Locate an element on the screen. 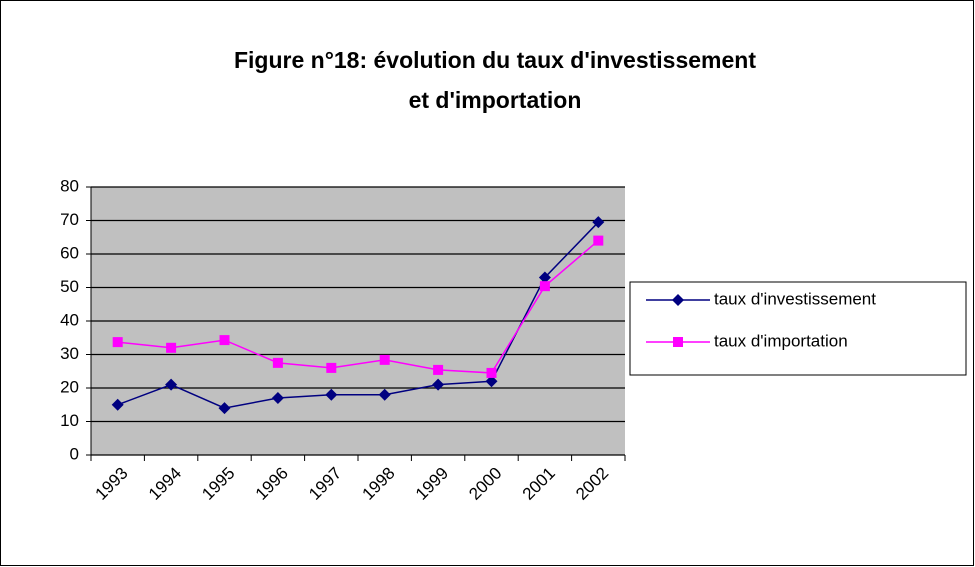  y-tick-label: 60 is located at coordinates (69, 252).